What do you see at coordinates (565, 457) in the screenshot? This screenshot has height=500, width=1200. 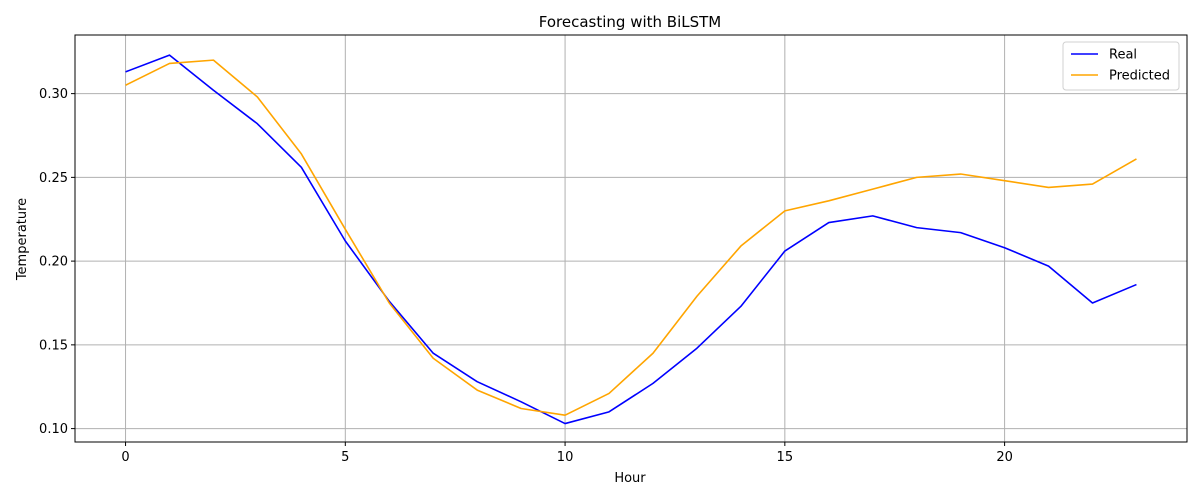 I see `x-tick-label: 10` at bounding box center [565, 457].